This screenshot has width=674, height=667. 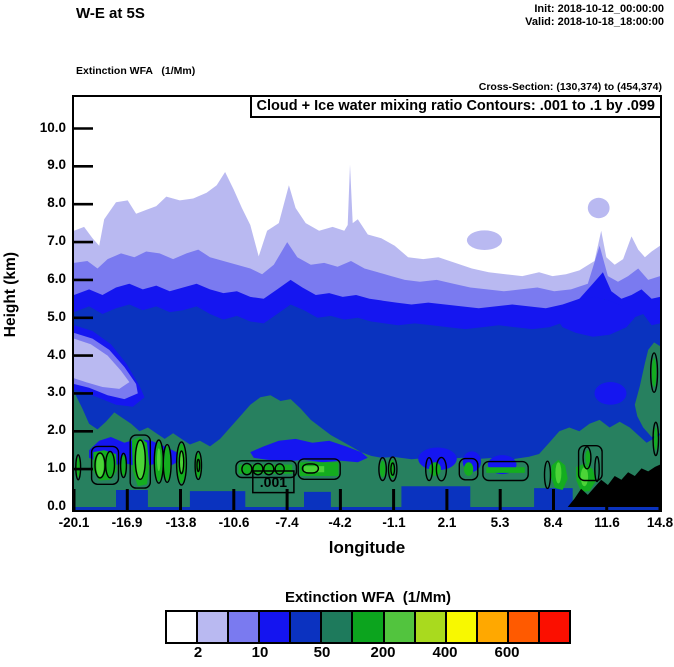 What do you see at coordinates (594, 22) in the screenshot?
I see `valid-time: Valid: 2018-10-18_18:00:00` at bounding box center [594, 22].